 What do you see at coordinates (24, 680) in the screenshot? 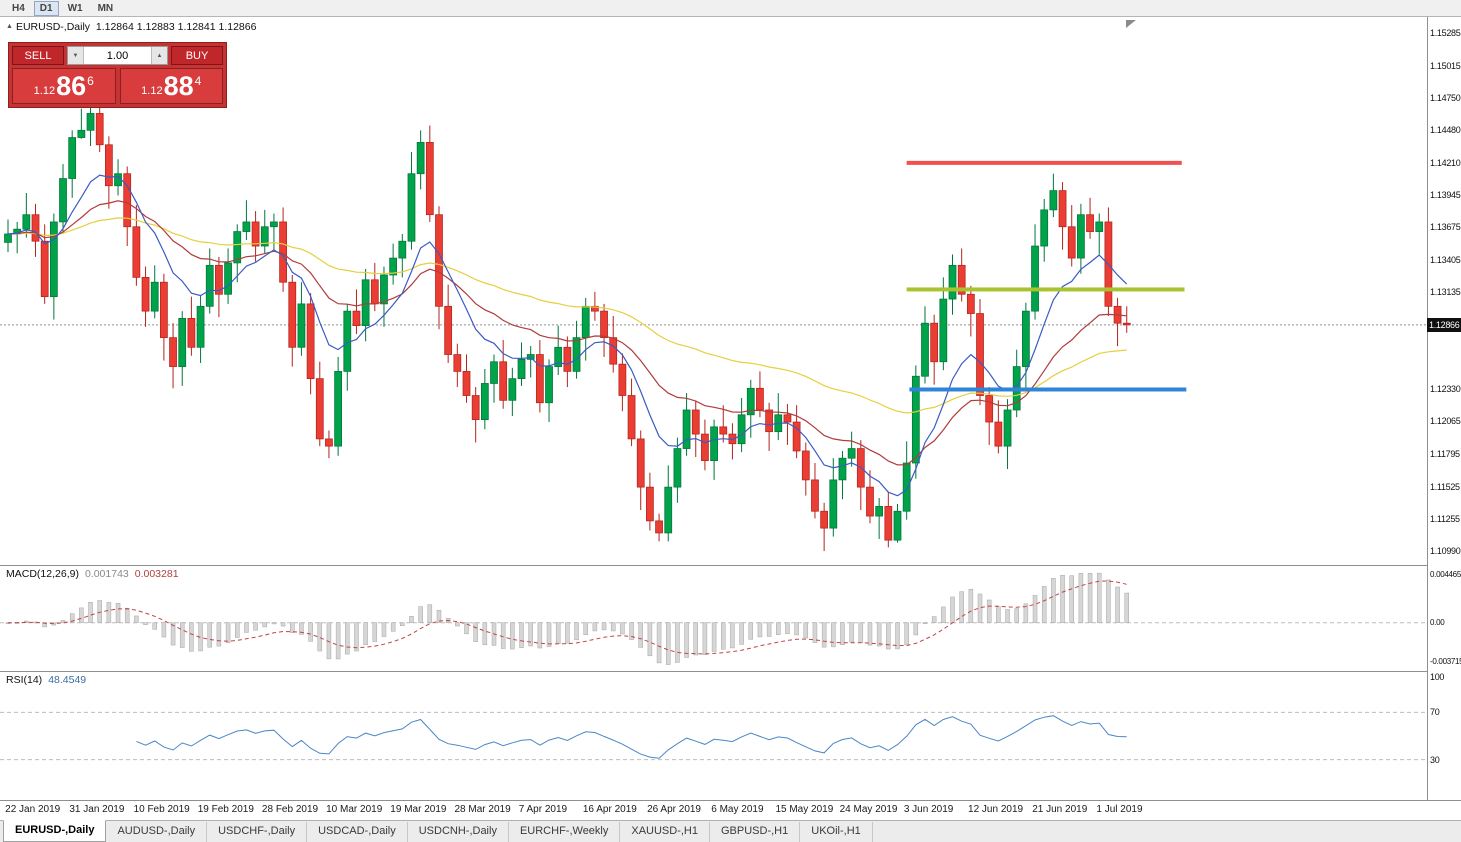
I see `rsi-name: RSI(14)` at bounding box center [24, 680].